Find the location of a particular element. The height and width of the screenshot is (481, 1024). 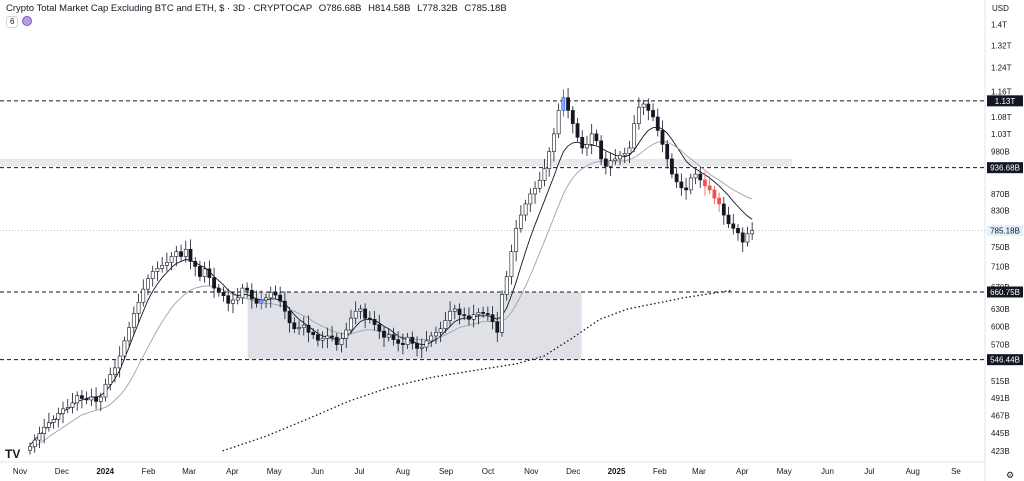

x-tick-label: May is located at coordinates (784, 471).